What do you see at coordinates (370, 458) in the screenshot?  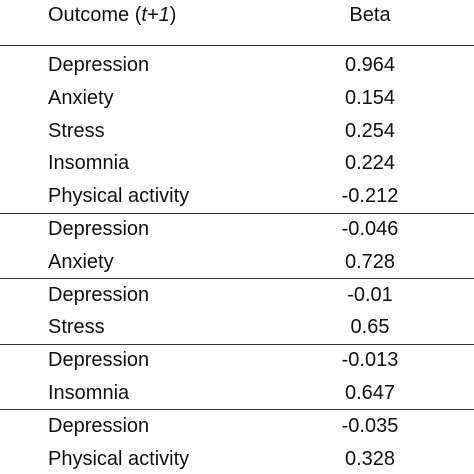 I see `beta-cell: 0.328` at bounding box center [370, 458].